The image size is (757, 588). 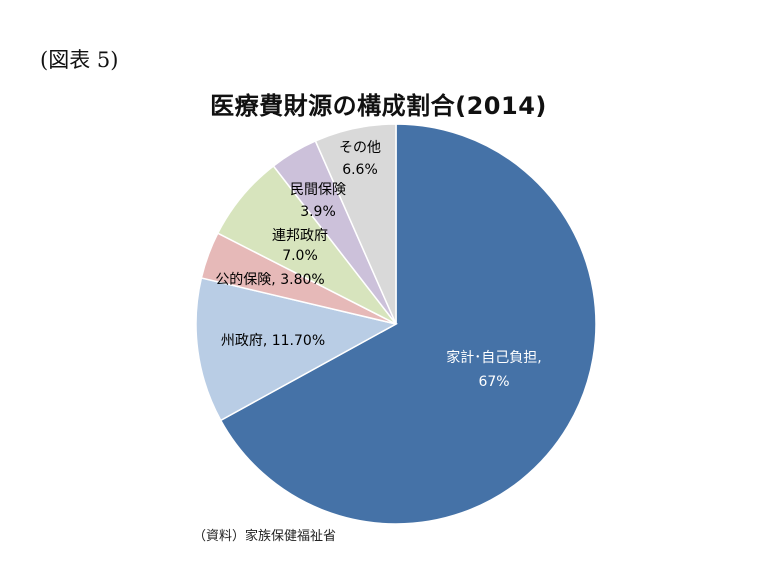 I want to click on slice-label: 連邦政府 7.0%, so click(x=300, y=246).